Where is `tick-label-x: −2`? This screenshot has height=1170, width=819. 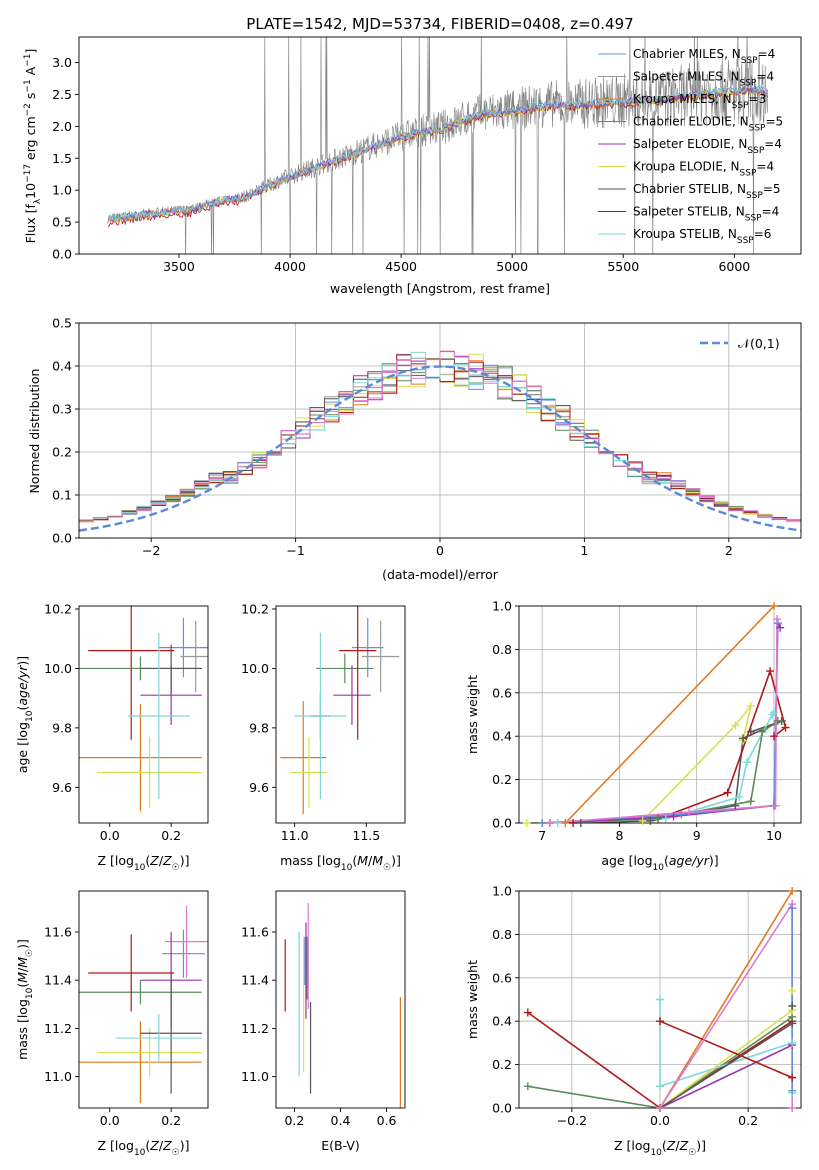
tick-label-x: −2 is located at coordinates (151, 550).